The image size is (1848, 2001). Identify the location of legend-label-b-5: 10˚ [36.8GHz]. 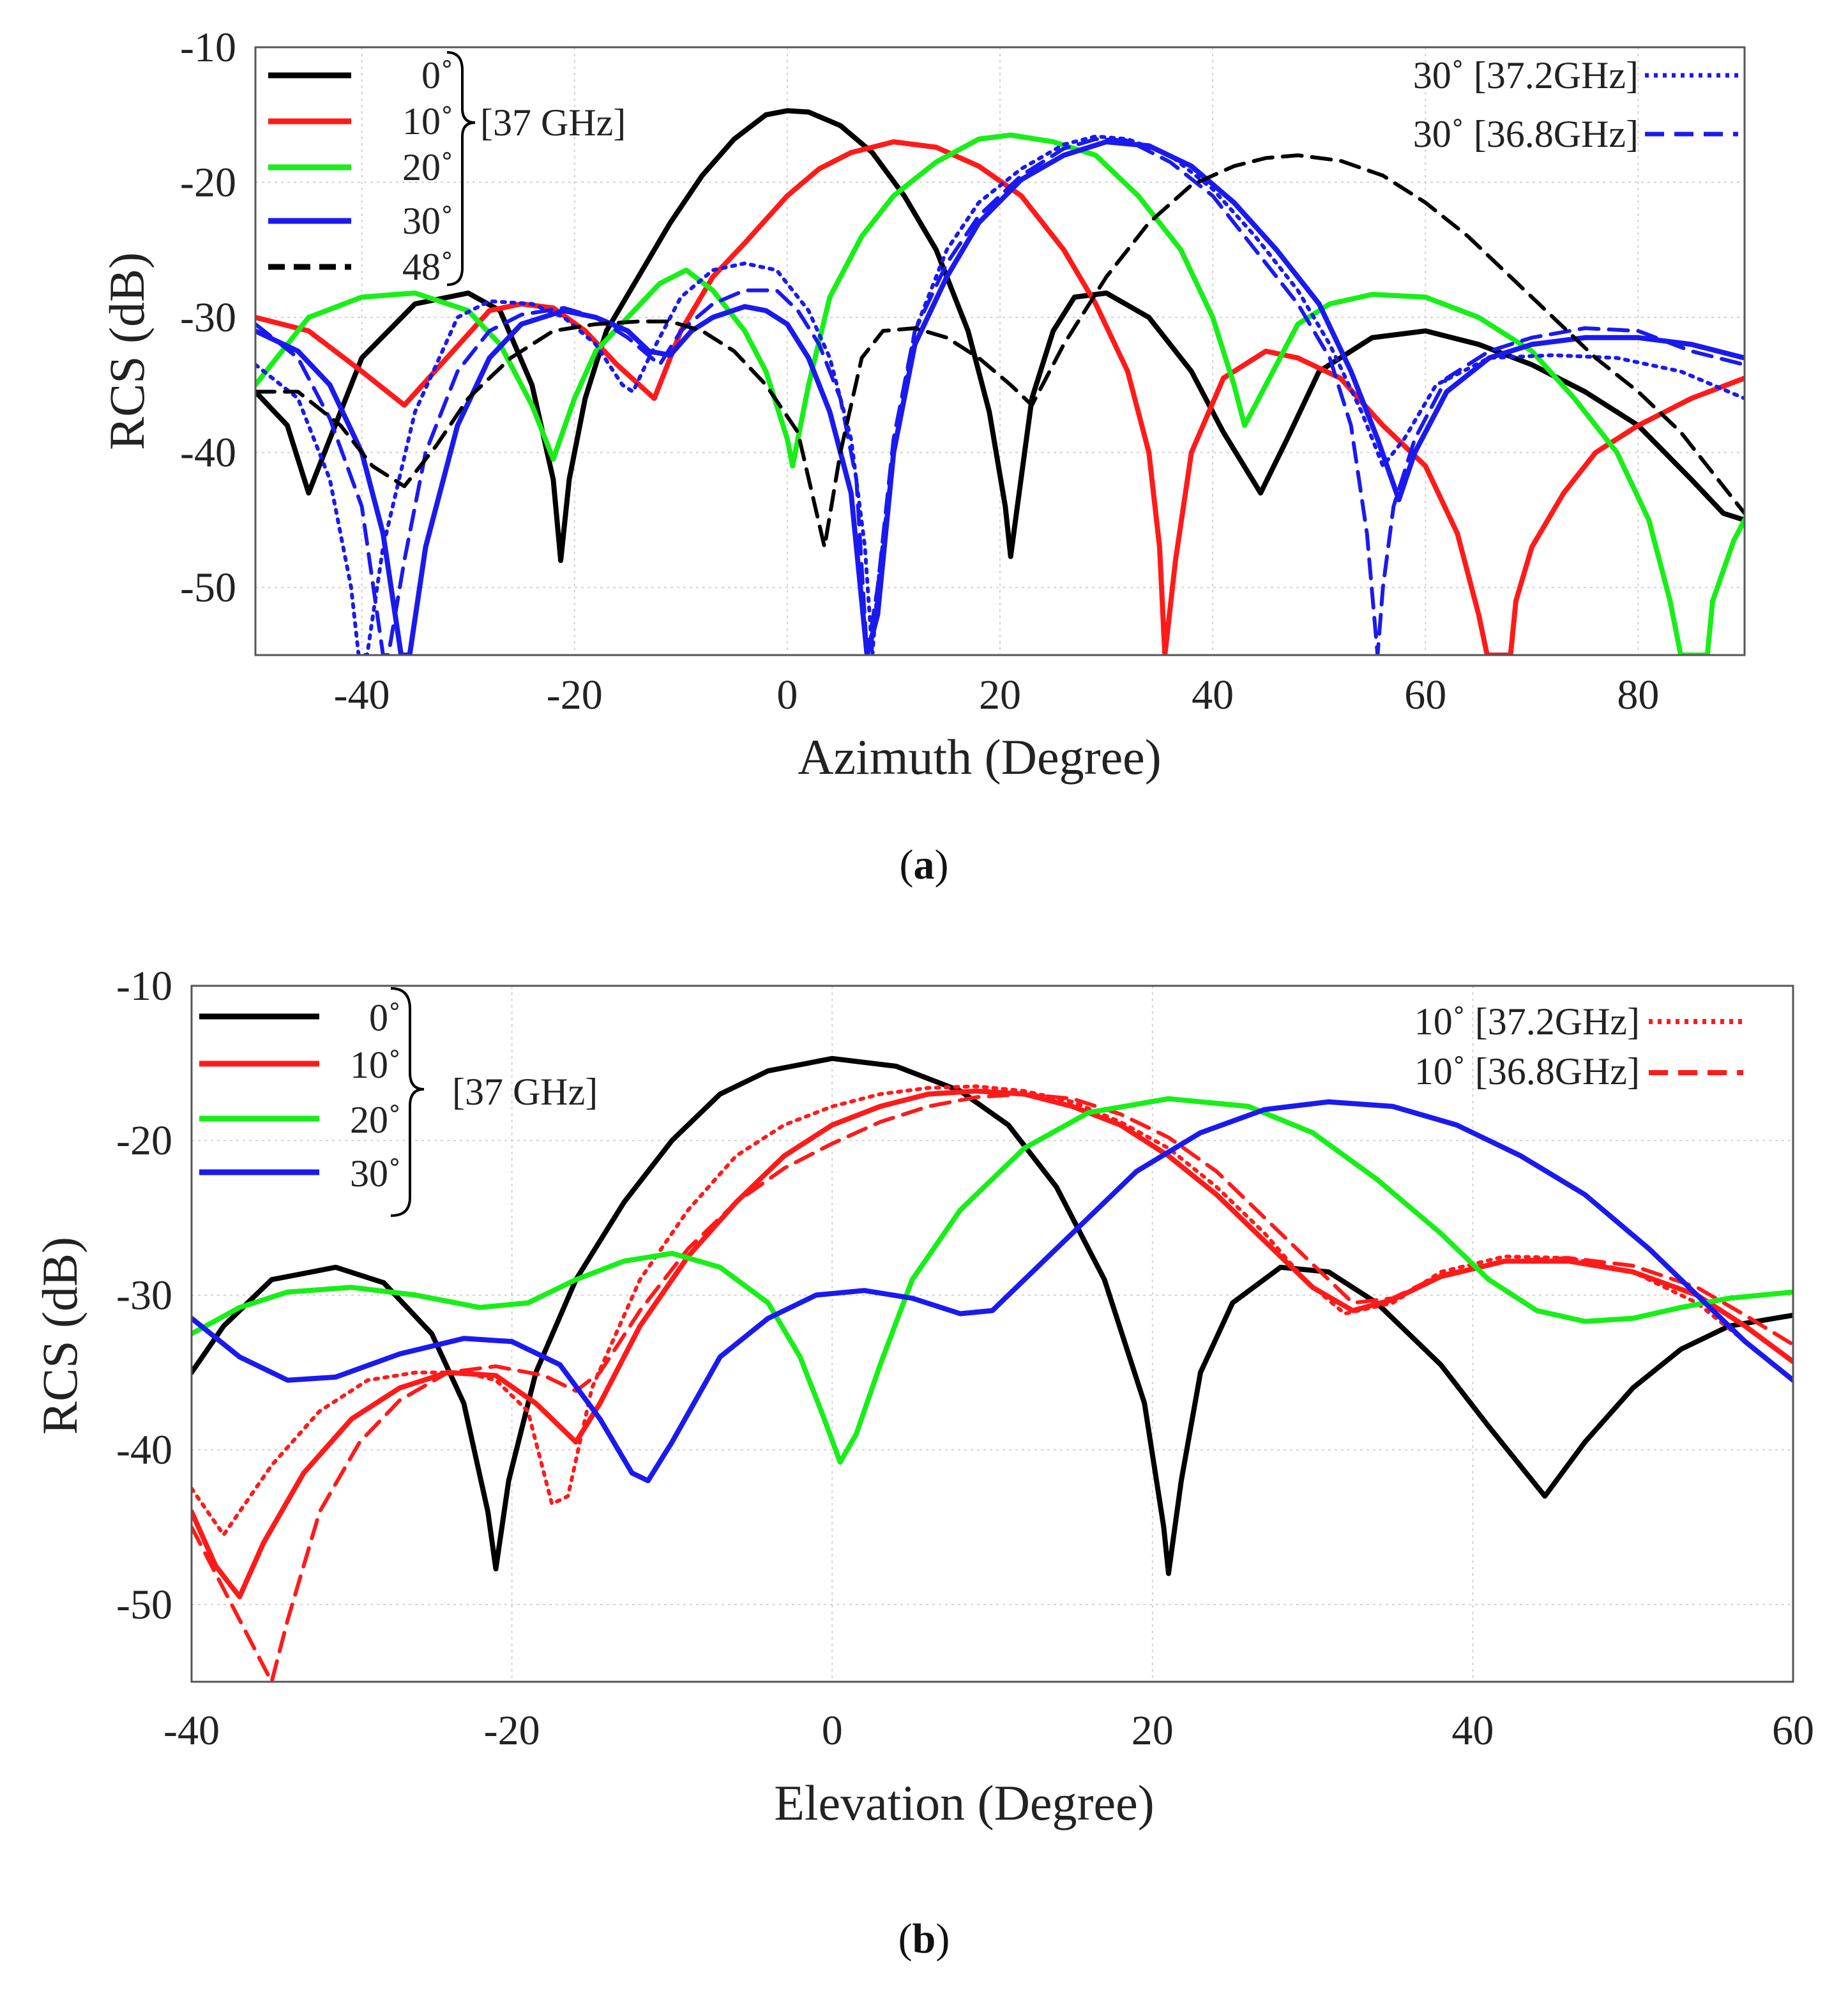
(1527, 1071).